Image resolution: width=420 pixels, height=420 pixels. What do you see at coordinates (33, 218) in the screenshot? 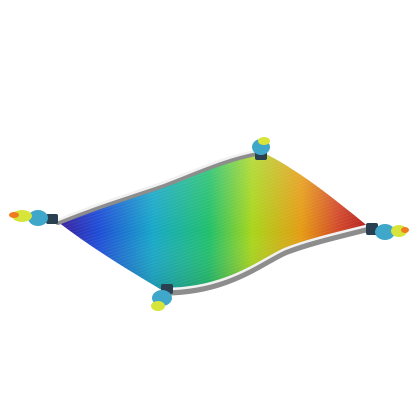
I see `tassel-left` at bounding box center [33, 218].